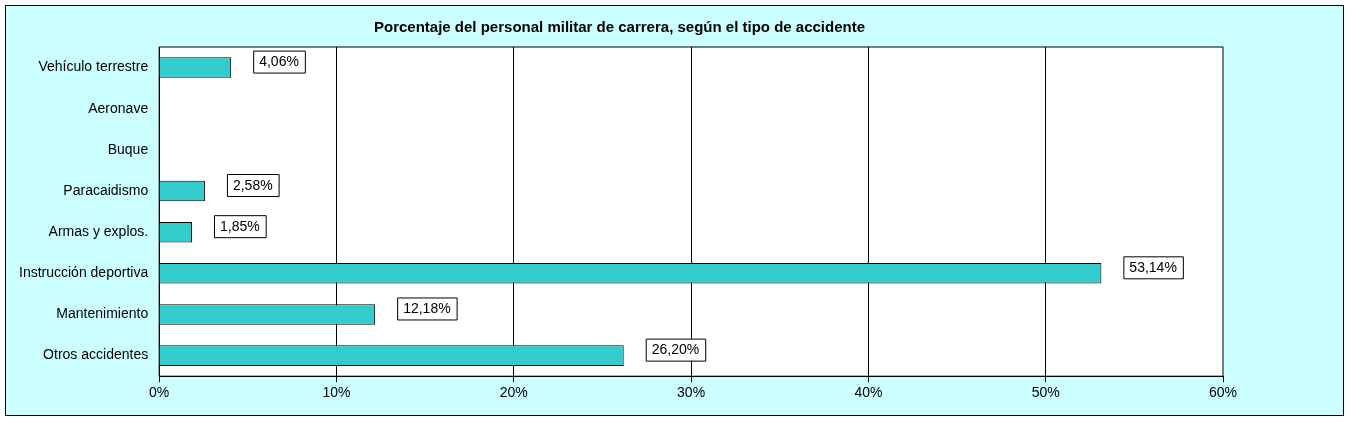  Describe the element at coordinates (102, 313) in the screenshot. I see `y-tick-label: Mantenimiento` at that location.